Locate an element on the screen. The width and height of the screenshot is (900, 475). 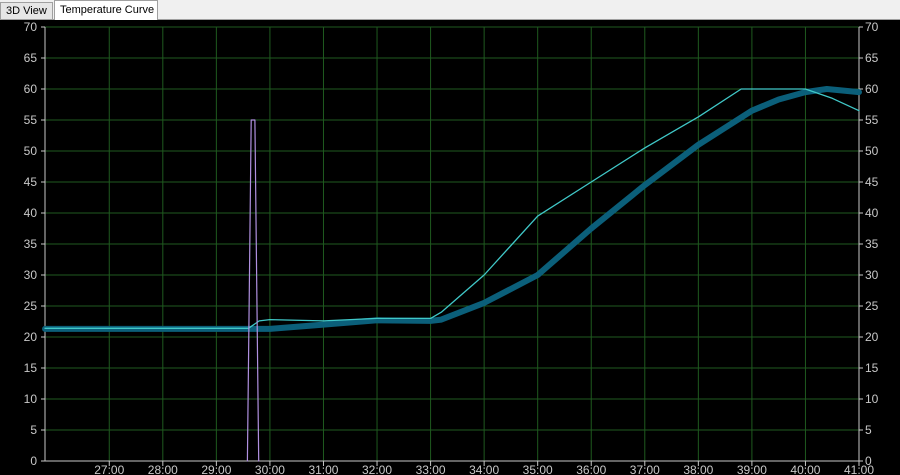
y-tick-label-right: 50 is located at coordinates (872, 151).